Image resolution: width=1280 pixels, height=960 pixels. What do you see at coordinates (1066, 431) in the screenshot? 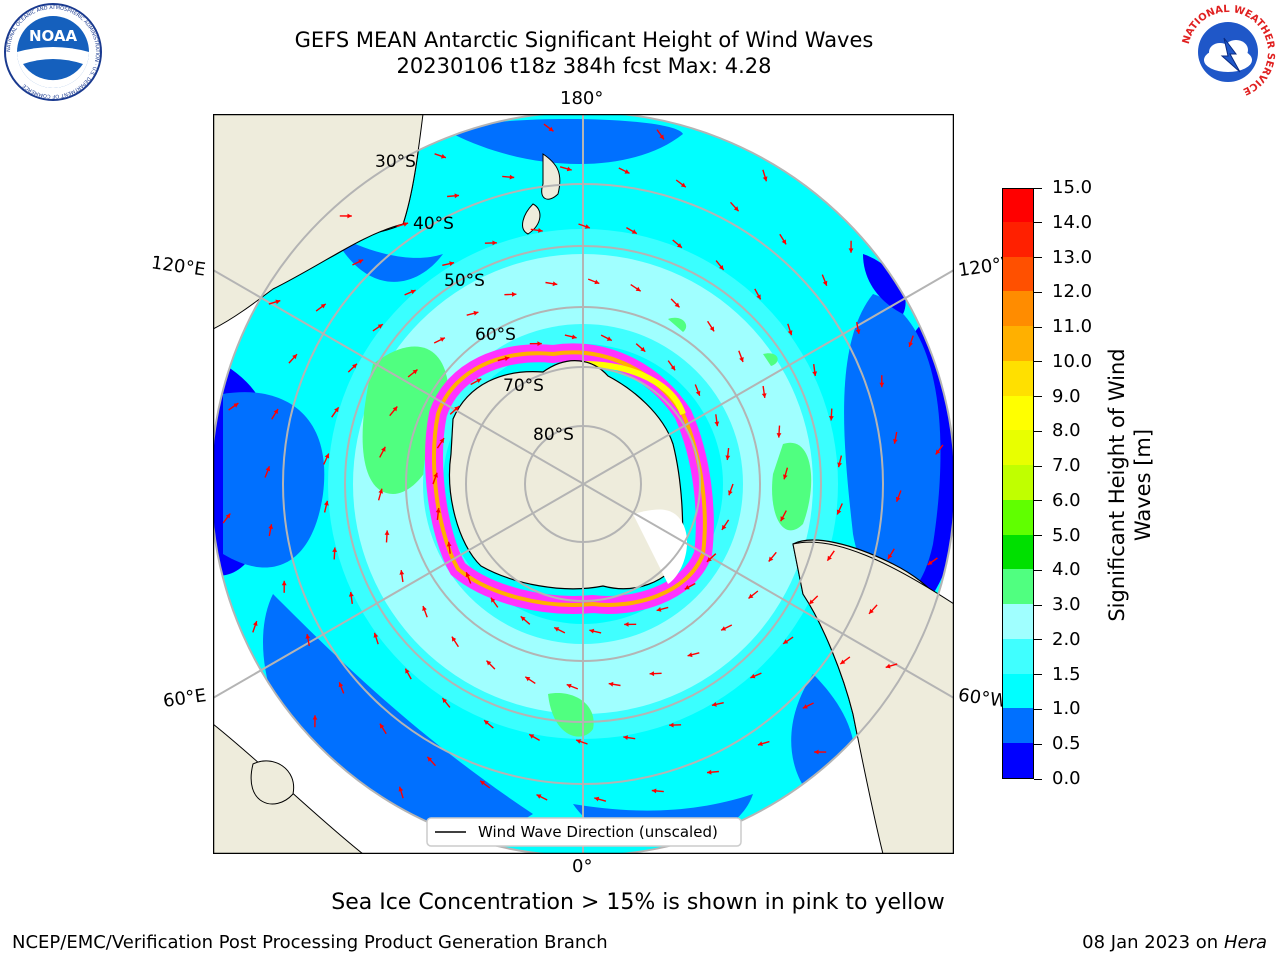
I see `colorbar-tick-label: 8.0` at bounding box center [1066, 431].